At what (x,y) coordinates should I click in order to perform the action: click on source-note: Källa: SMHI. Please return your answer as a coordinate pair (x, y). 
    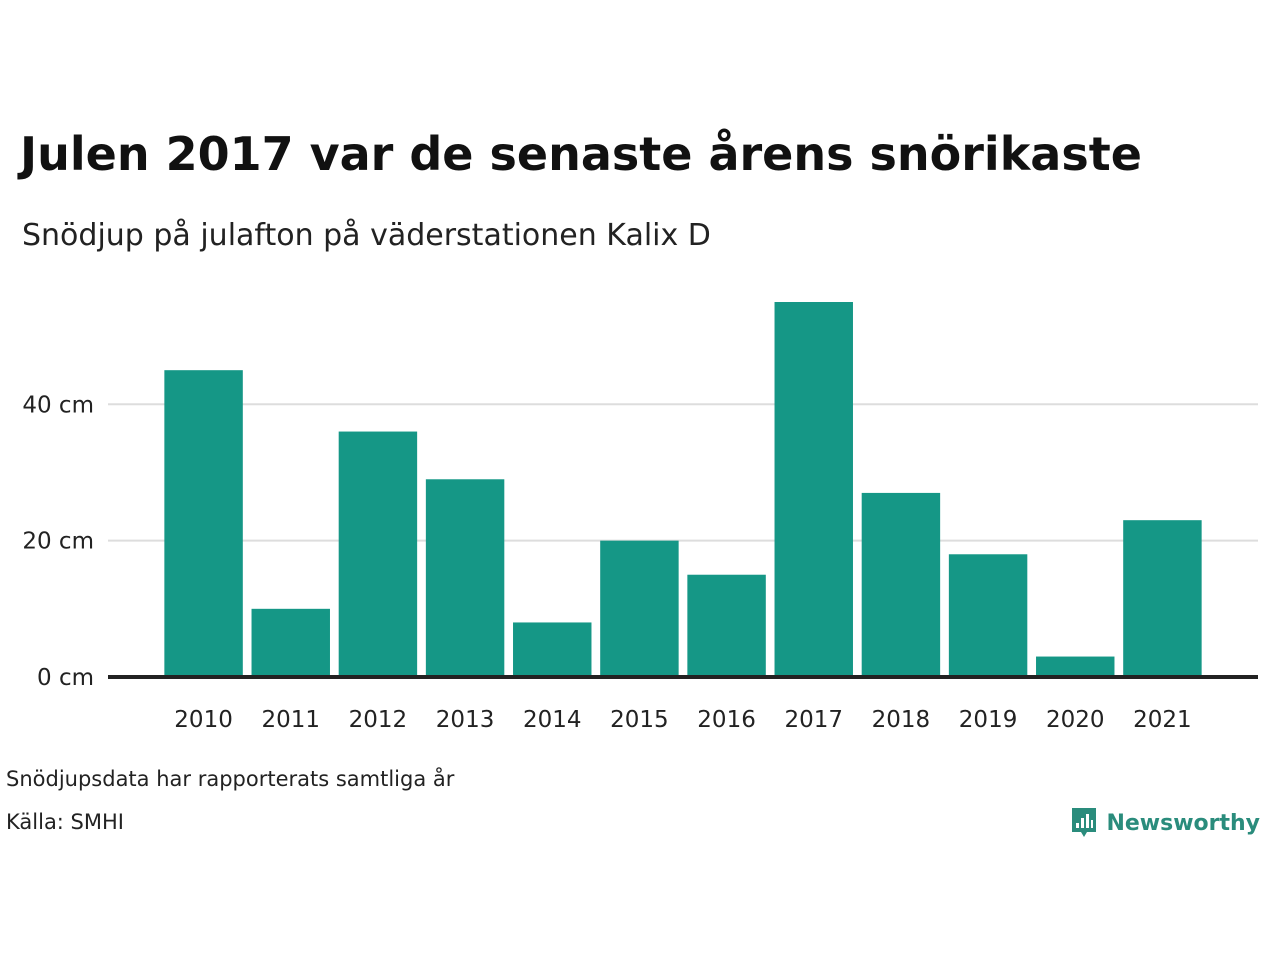
    Looking at the image, I should click on (65, 822).